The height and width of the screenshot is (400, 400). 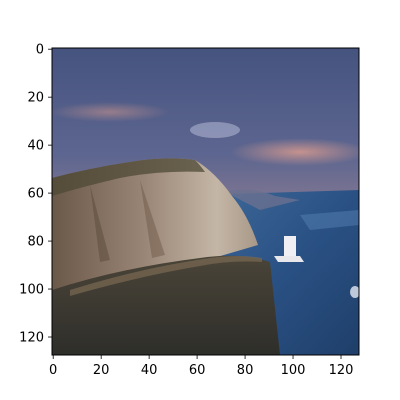 I want to click on y-tick-label: 80, so click(x=35, y=242).